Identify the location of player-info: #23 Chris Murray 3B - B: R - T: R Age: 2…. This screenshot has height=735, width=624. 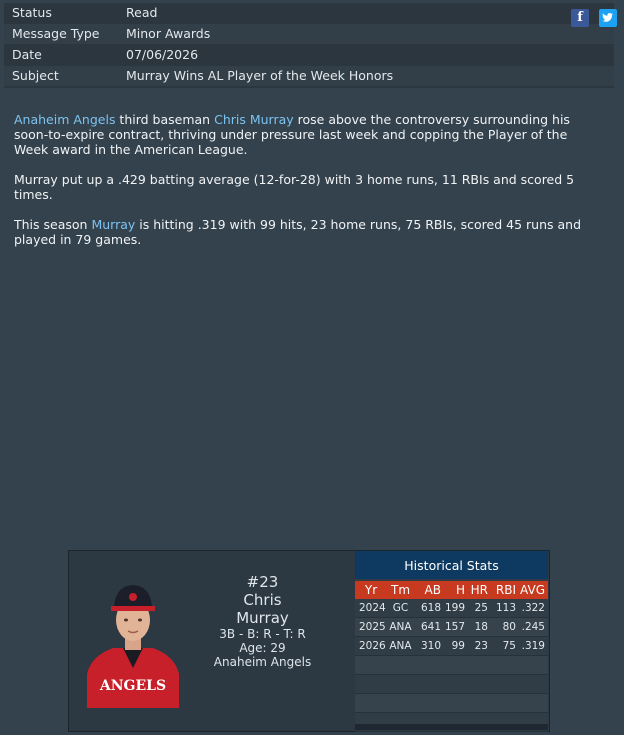
(262, 621).